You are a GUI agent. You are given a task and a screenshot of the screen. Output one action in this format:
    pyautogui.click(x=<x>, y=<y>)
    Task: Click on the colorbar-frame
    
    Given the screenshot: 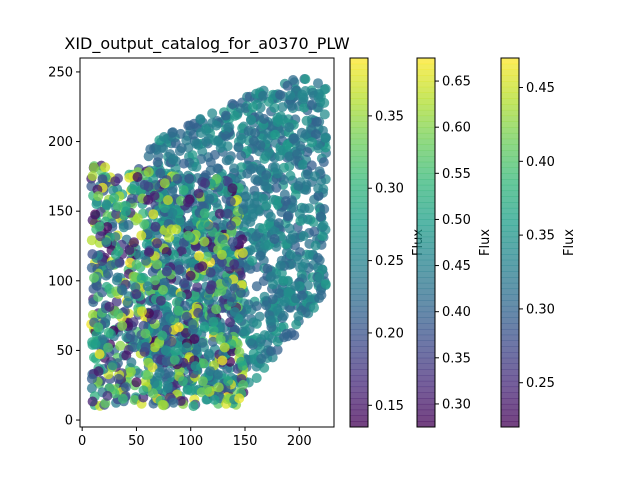 What is the action you would take?
    pyautogui.click(x=426, y=242)
    